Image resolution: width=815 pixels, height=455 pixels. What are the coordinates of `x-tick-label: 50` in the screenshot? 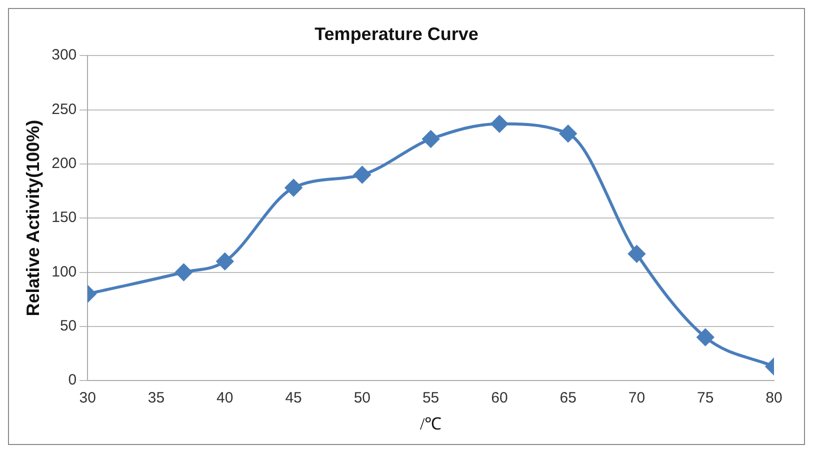 It's located at (362, 398).